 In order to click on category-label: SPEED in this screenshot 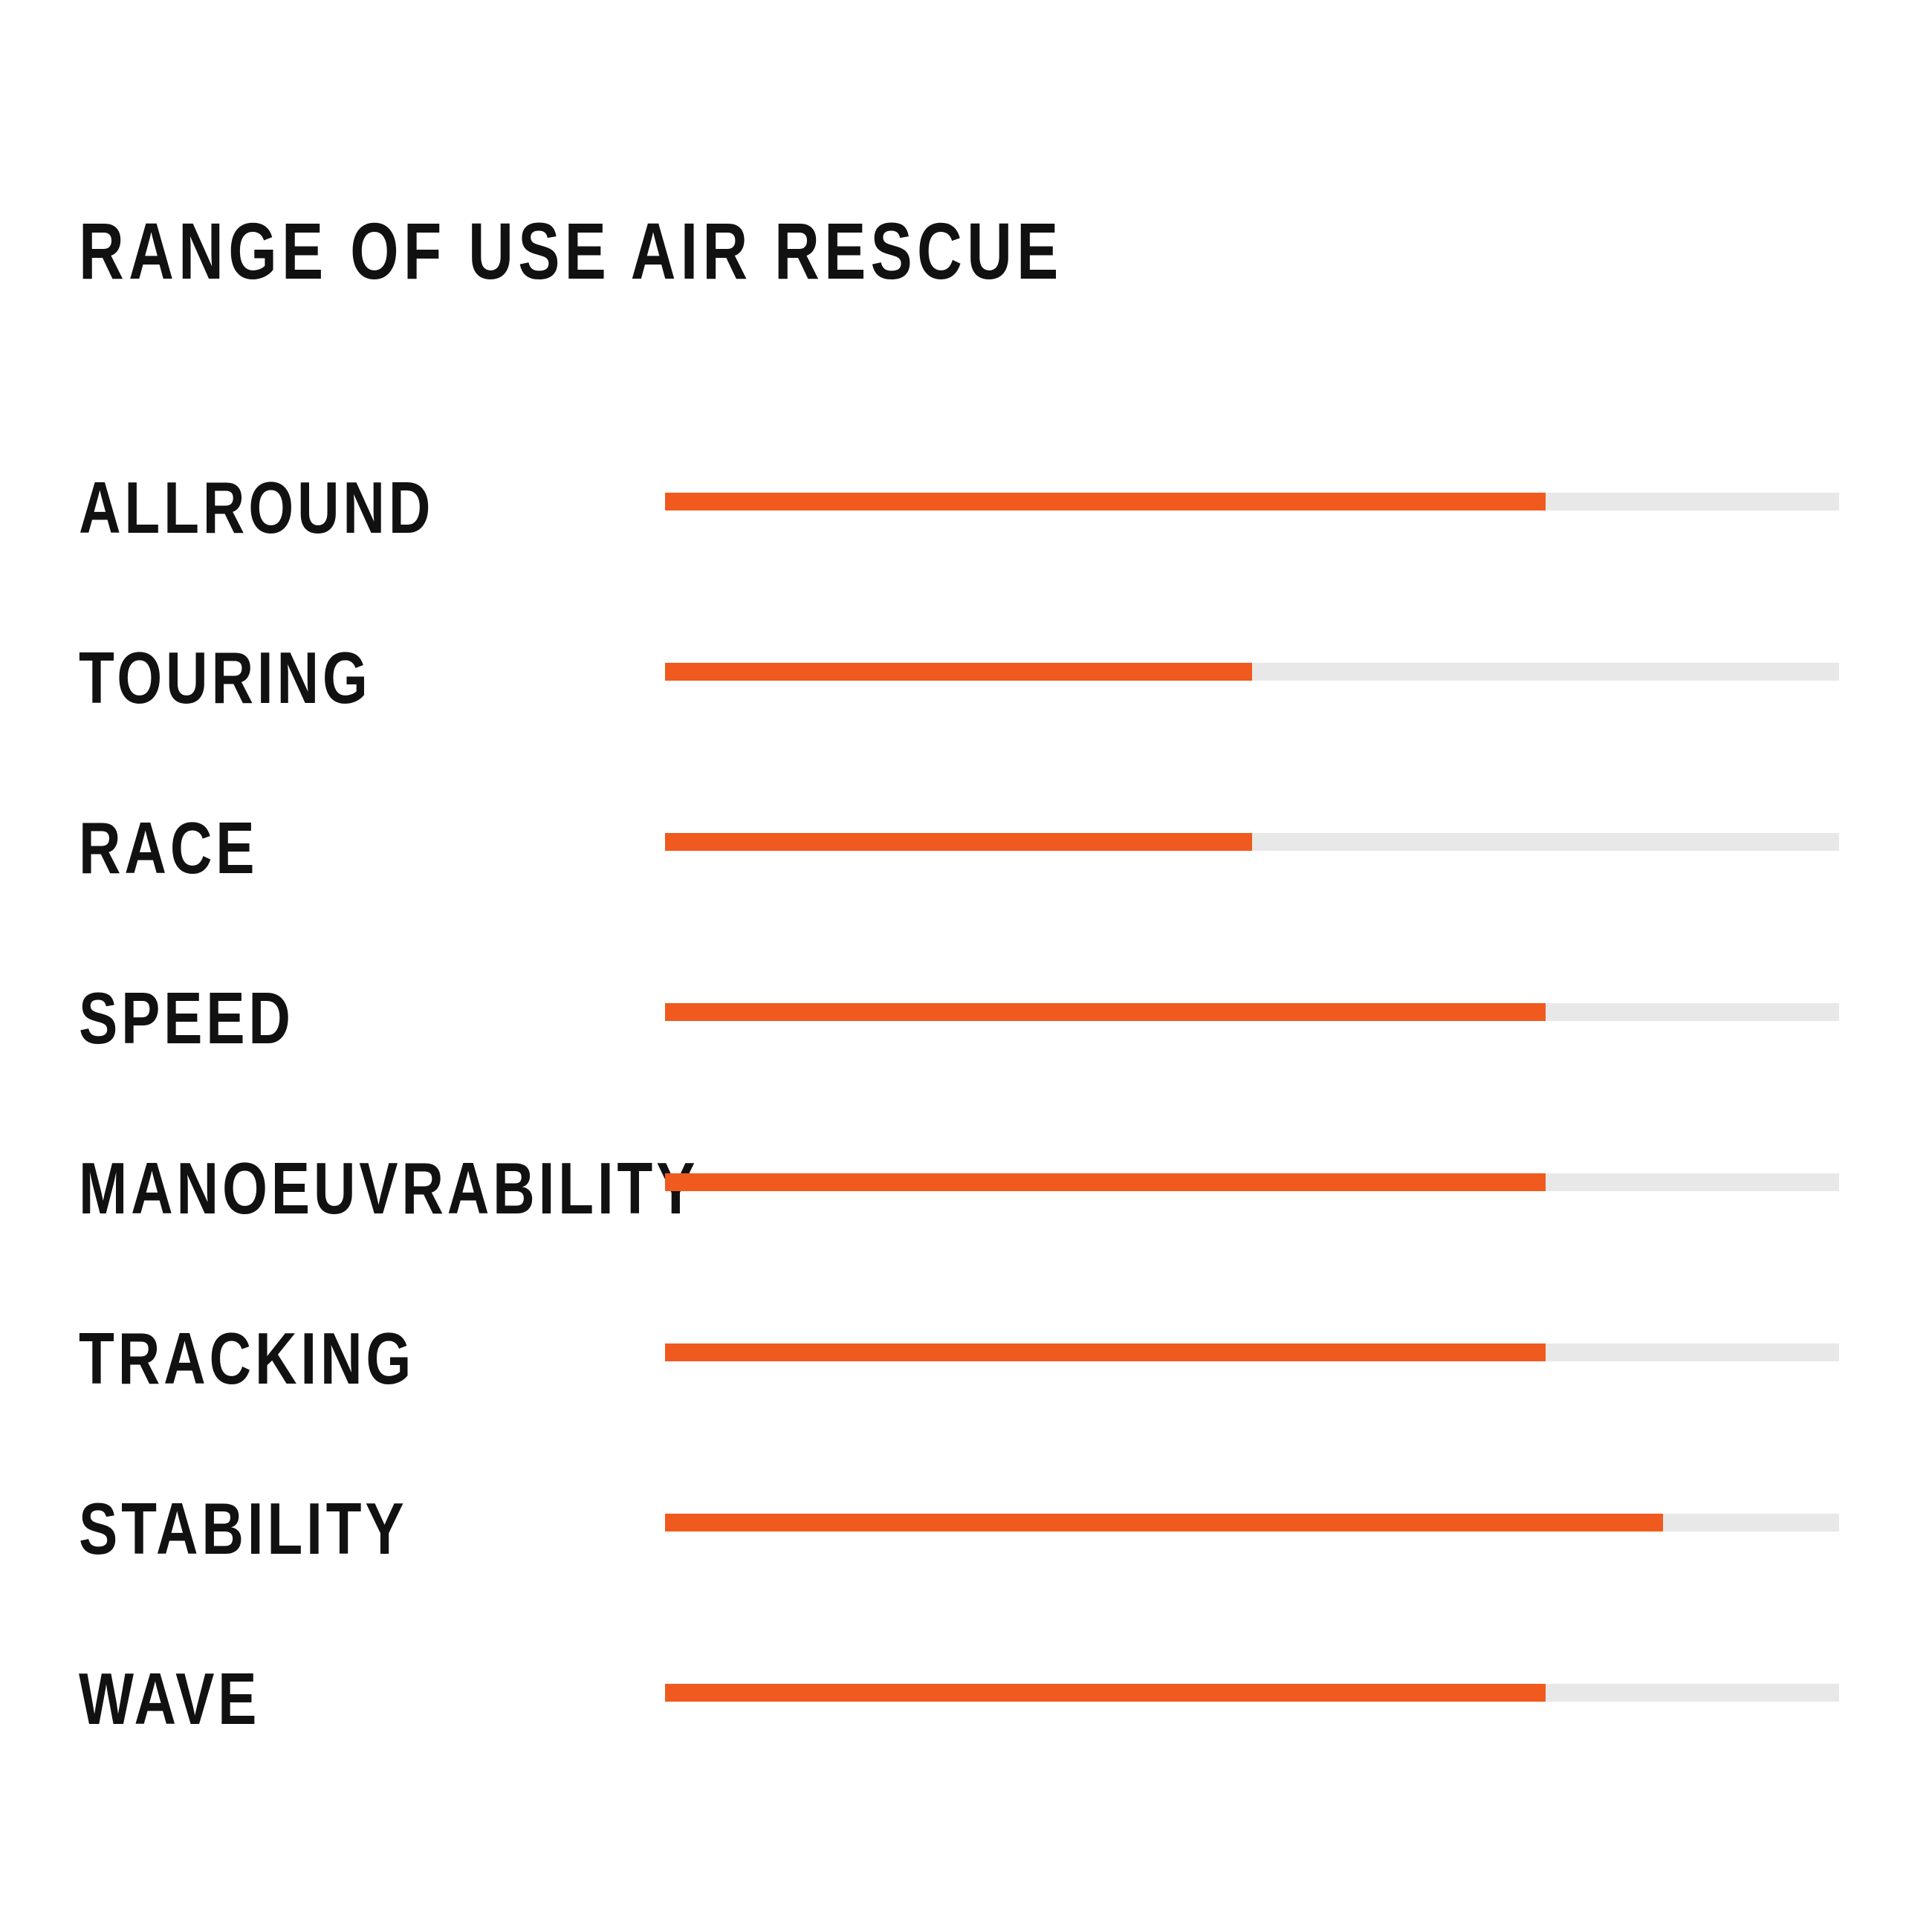, I will do `click(186, 1018)`.